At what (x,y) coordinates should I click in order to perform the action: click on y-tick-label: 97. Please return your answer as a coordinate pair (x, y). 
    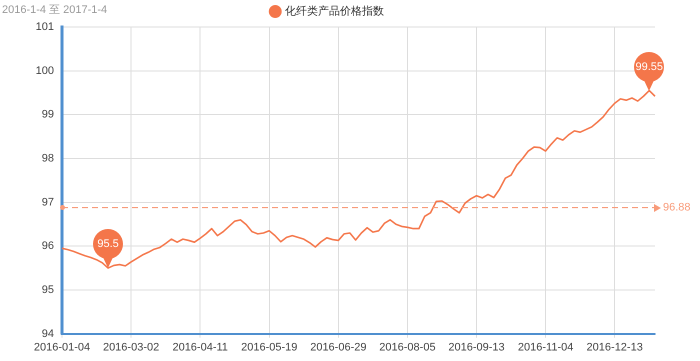
    Looking at the image, I should click on (48, 202).